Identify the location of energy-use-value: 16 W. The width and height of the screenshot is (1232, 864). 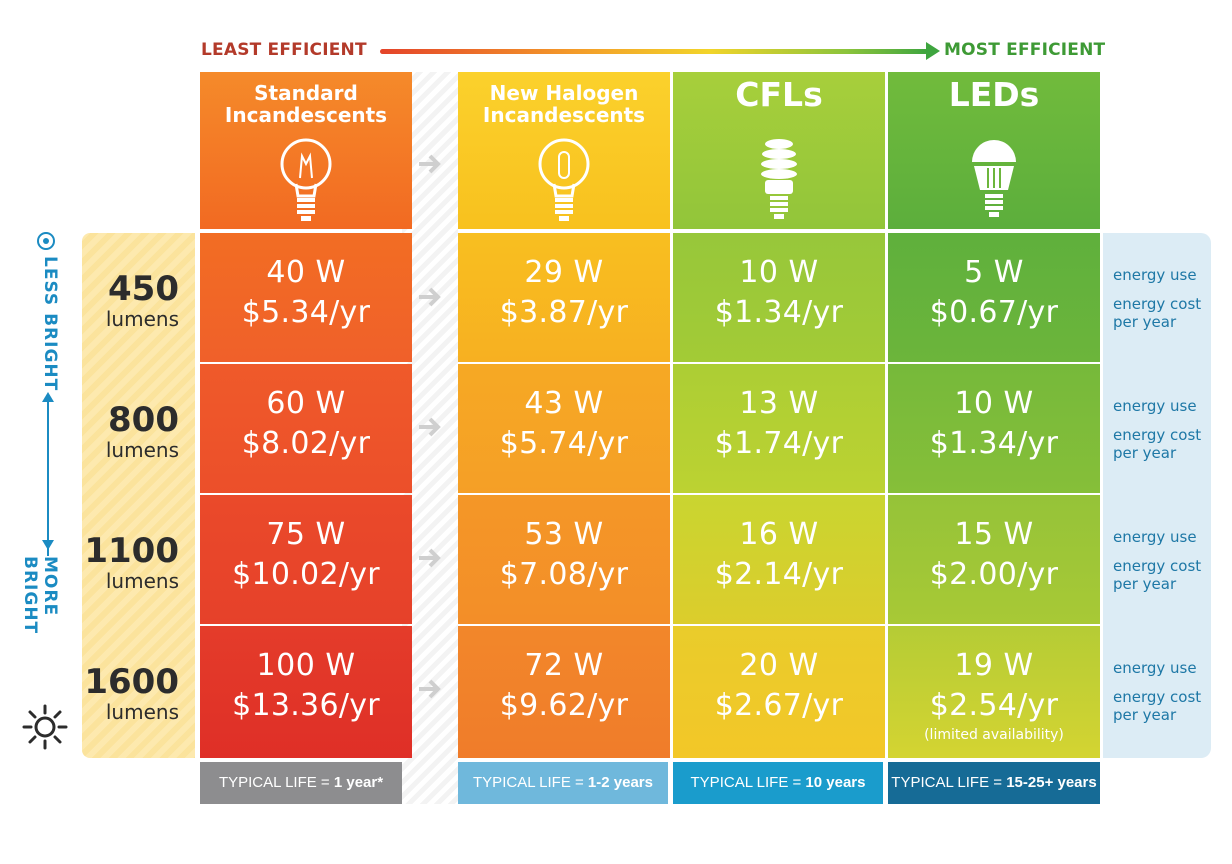
(779, 534).